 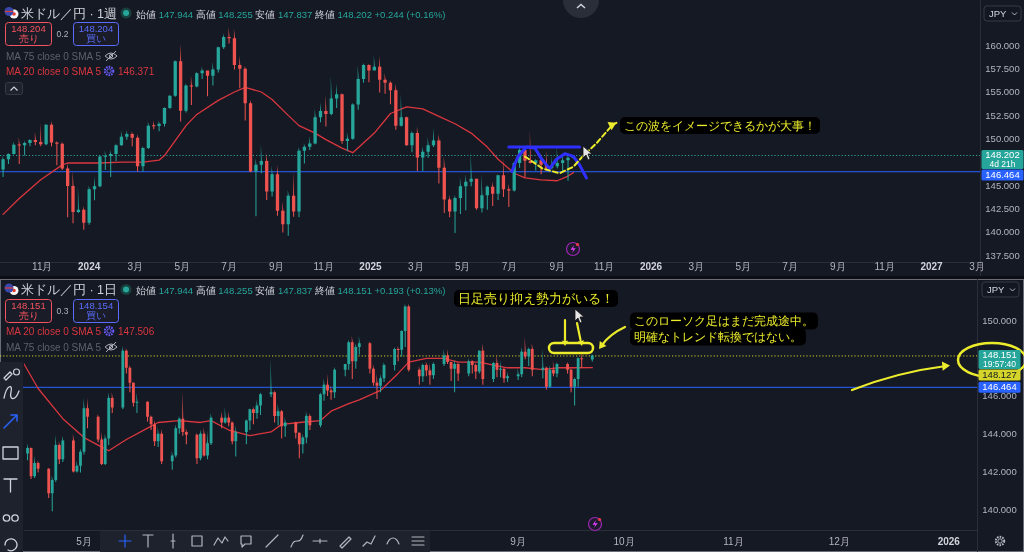 I want to click on annotation: この波をイメージできるかが大事！, so click(x=720, y=125).